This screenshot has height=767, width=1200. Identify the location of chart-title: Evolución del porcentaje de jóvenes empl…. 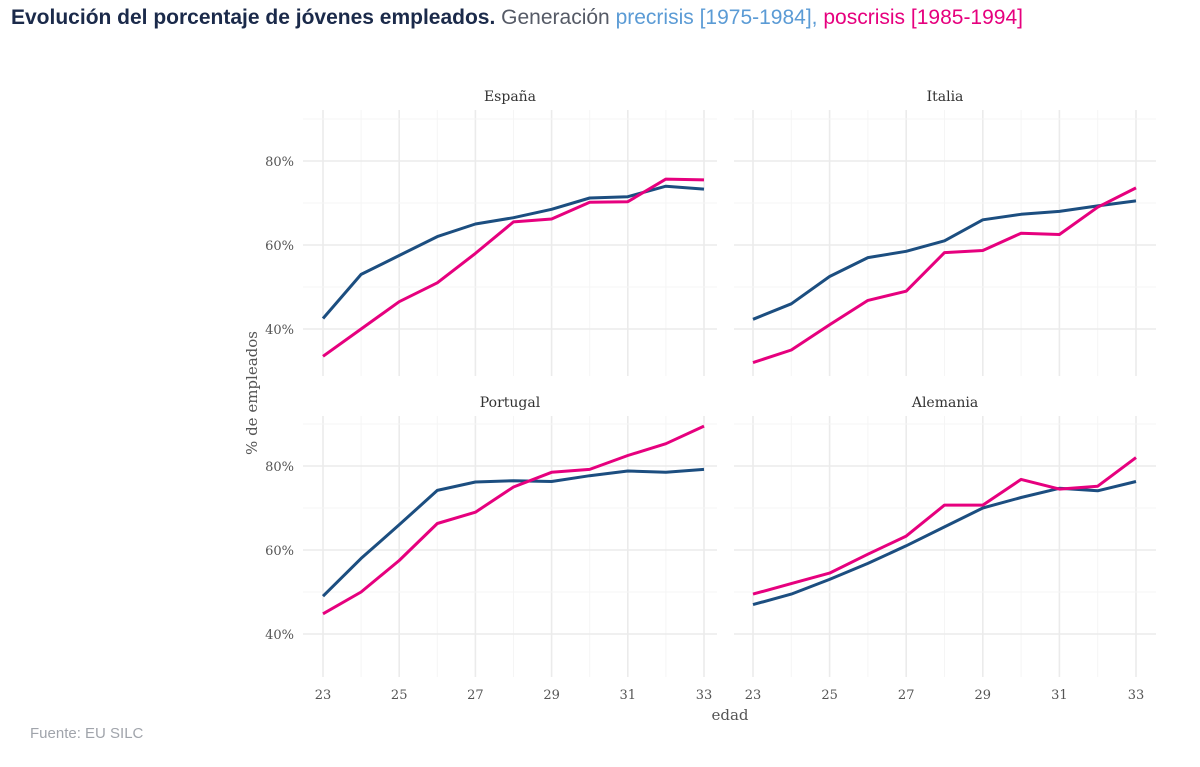
(517, 18).